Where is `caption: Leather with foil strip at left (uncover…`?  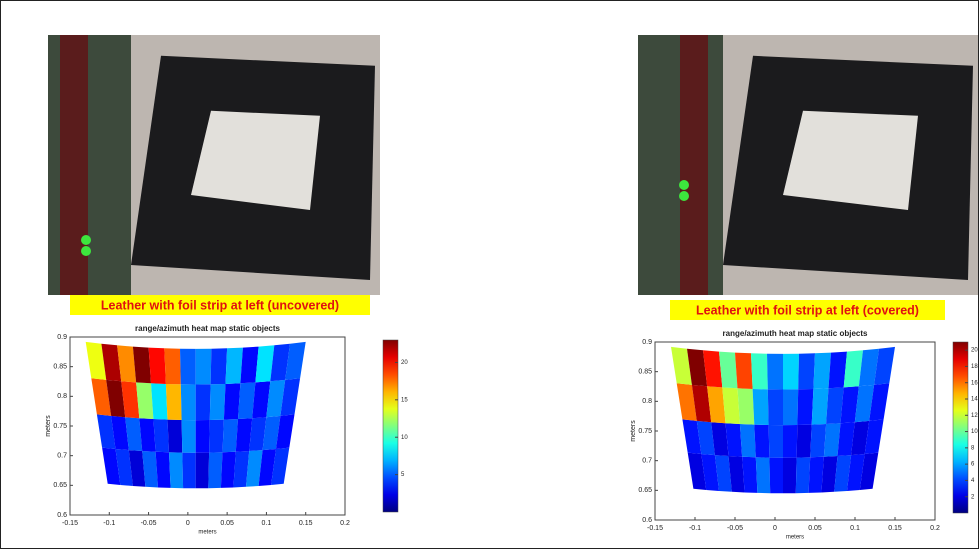
caption: Leather with foil strip at left (uncover… is located at coordinates (220, 305).